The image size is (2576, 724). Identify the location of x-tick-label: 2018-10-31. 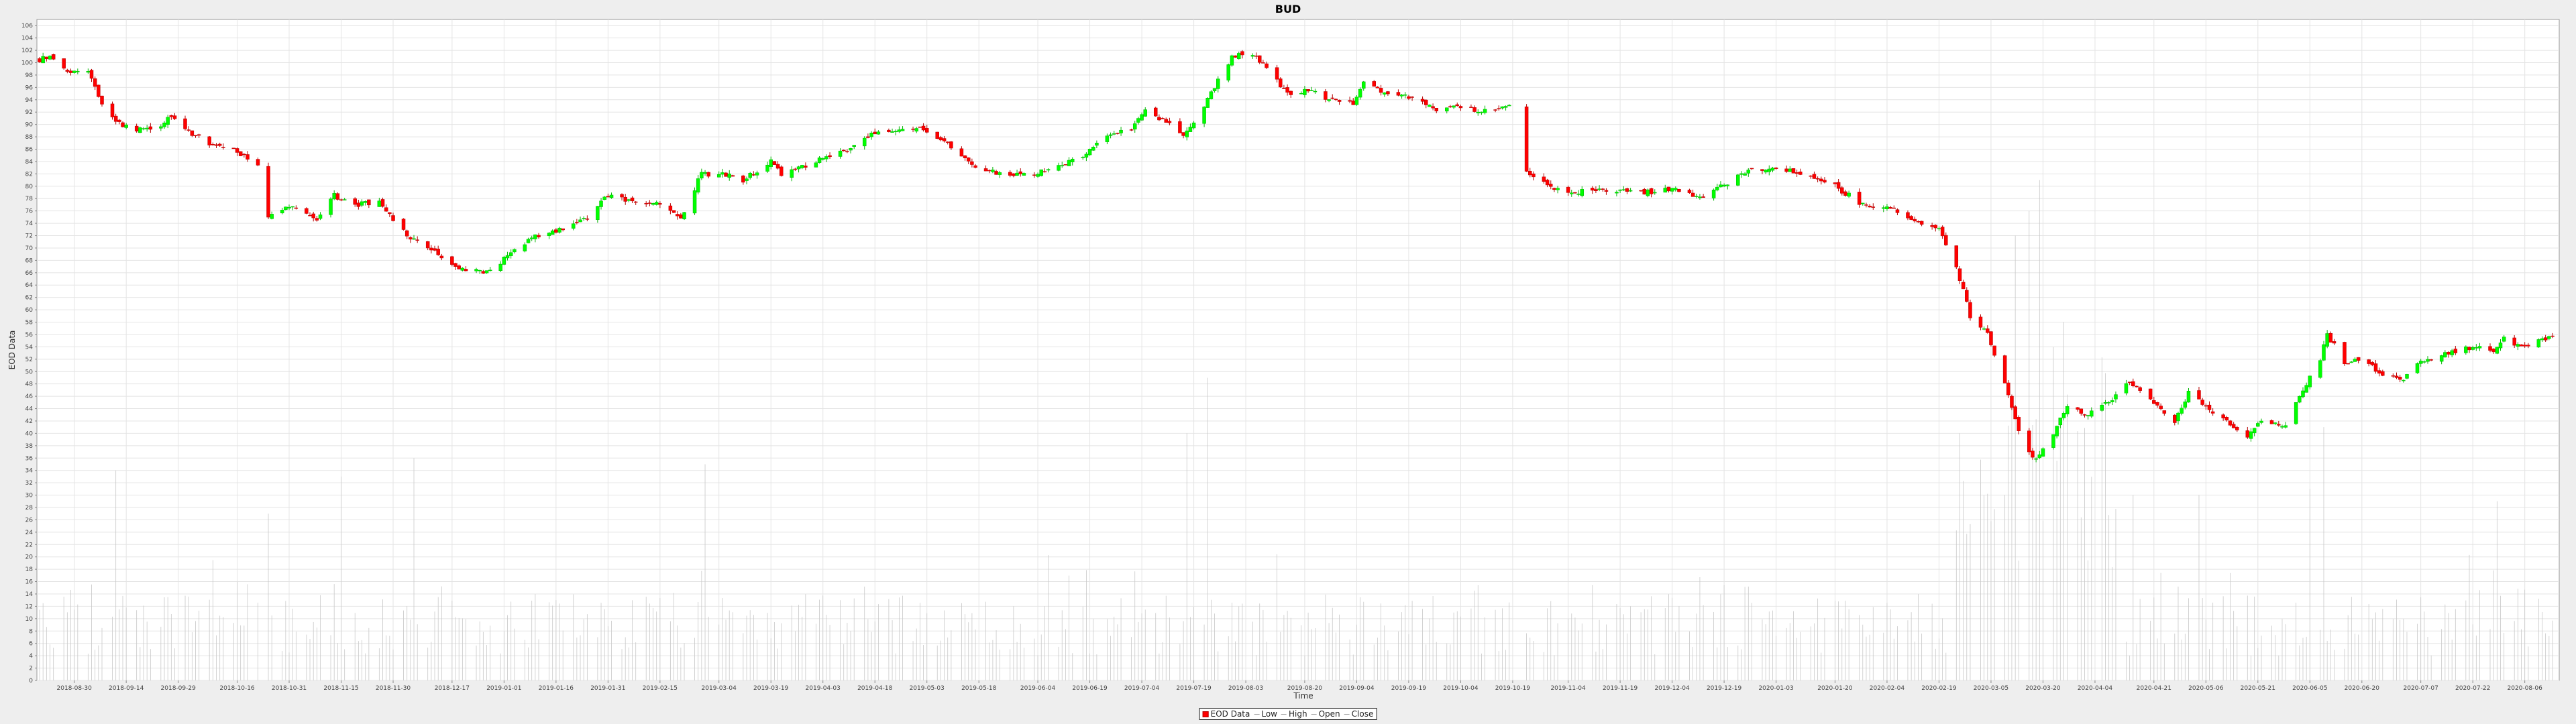
(289, 688).